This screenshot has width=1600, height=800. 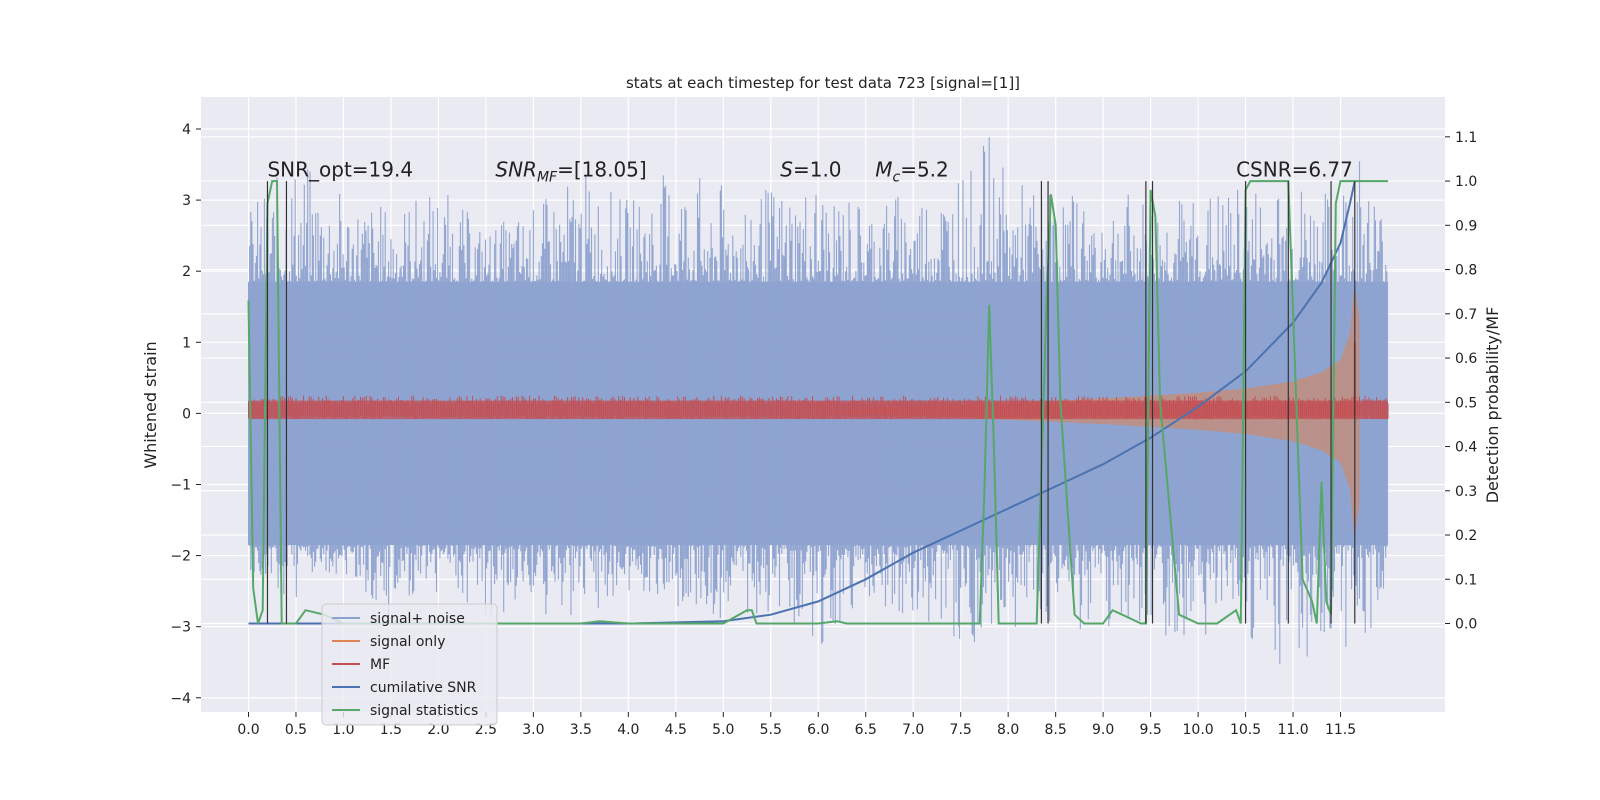 What do you see at coordinates (380, 665) in the screenshot?
I see `legend-label: MF` at bounding box center [380, 665].